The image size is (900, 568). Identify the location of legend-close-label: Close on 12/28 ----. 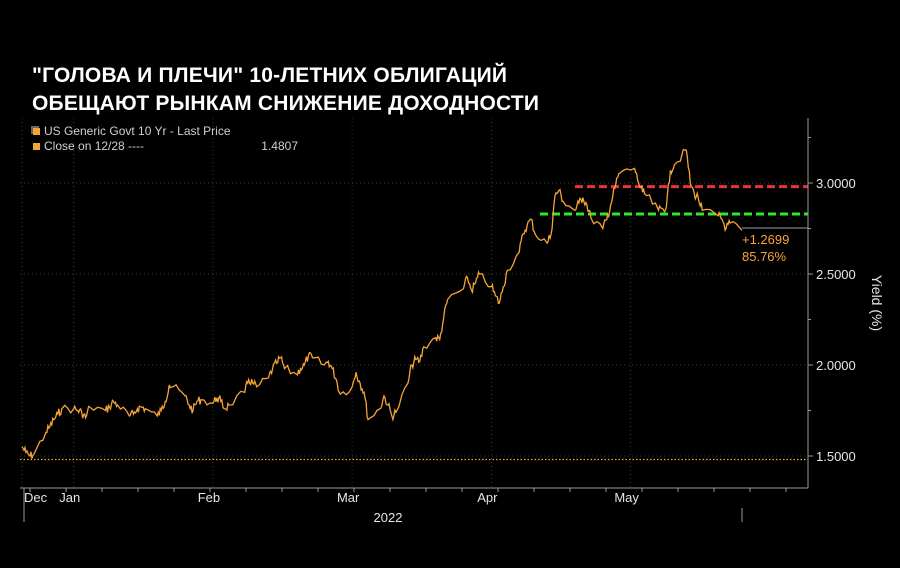
(94, 146).